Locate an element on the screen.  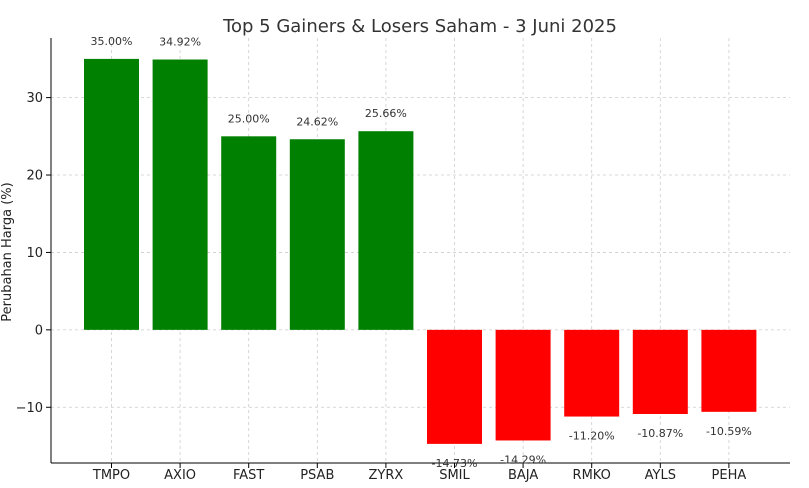
x-tick-label-tmpo: TMPO is located at coordinates (111, 475).